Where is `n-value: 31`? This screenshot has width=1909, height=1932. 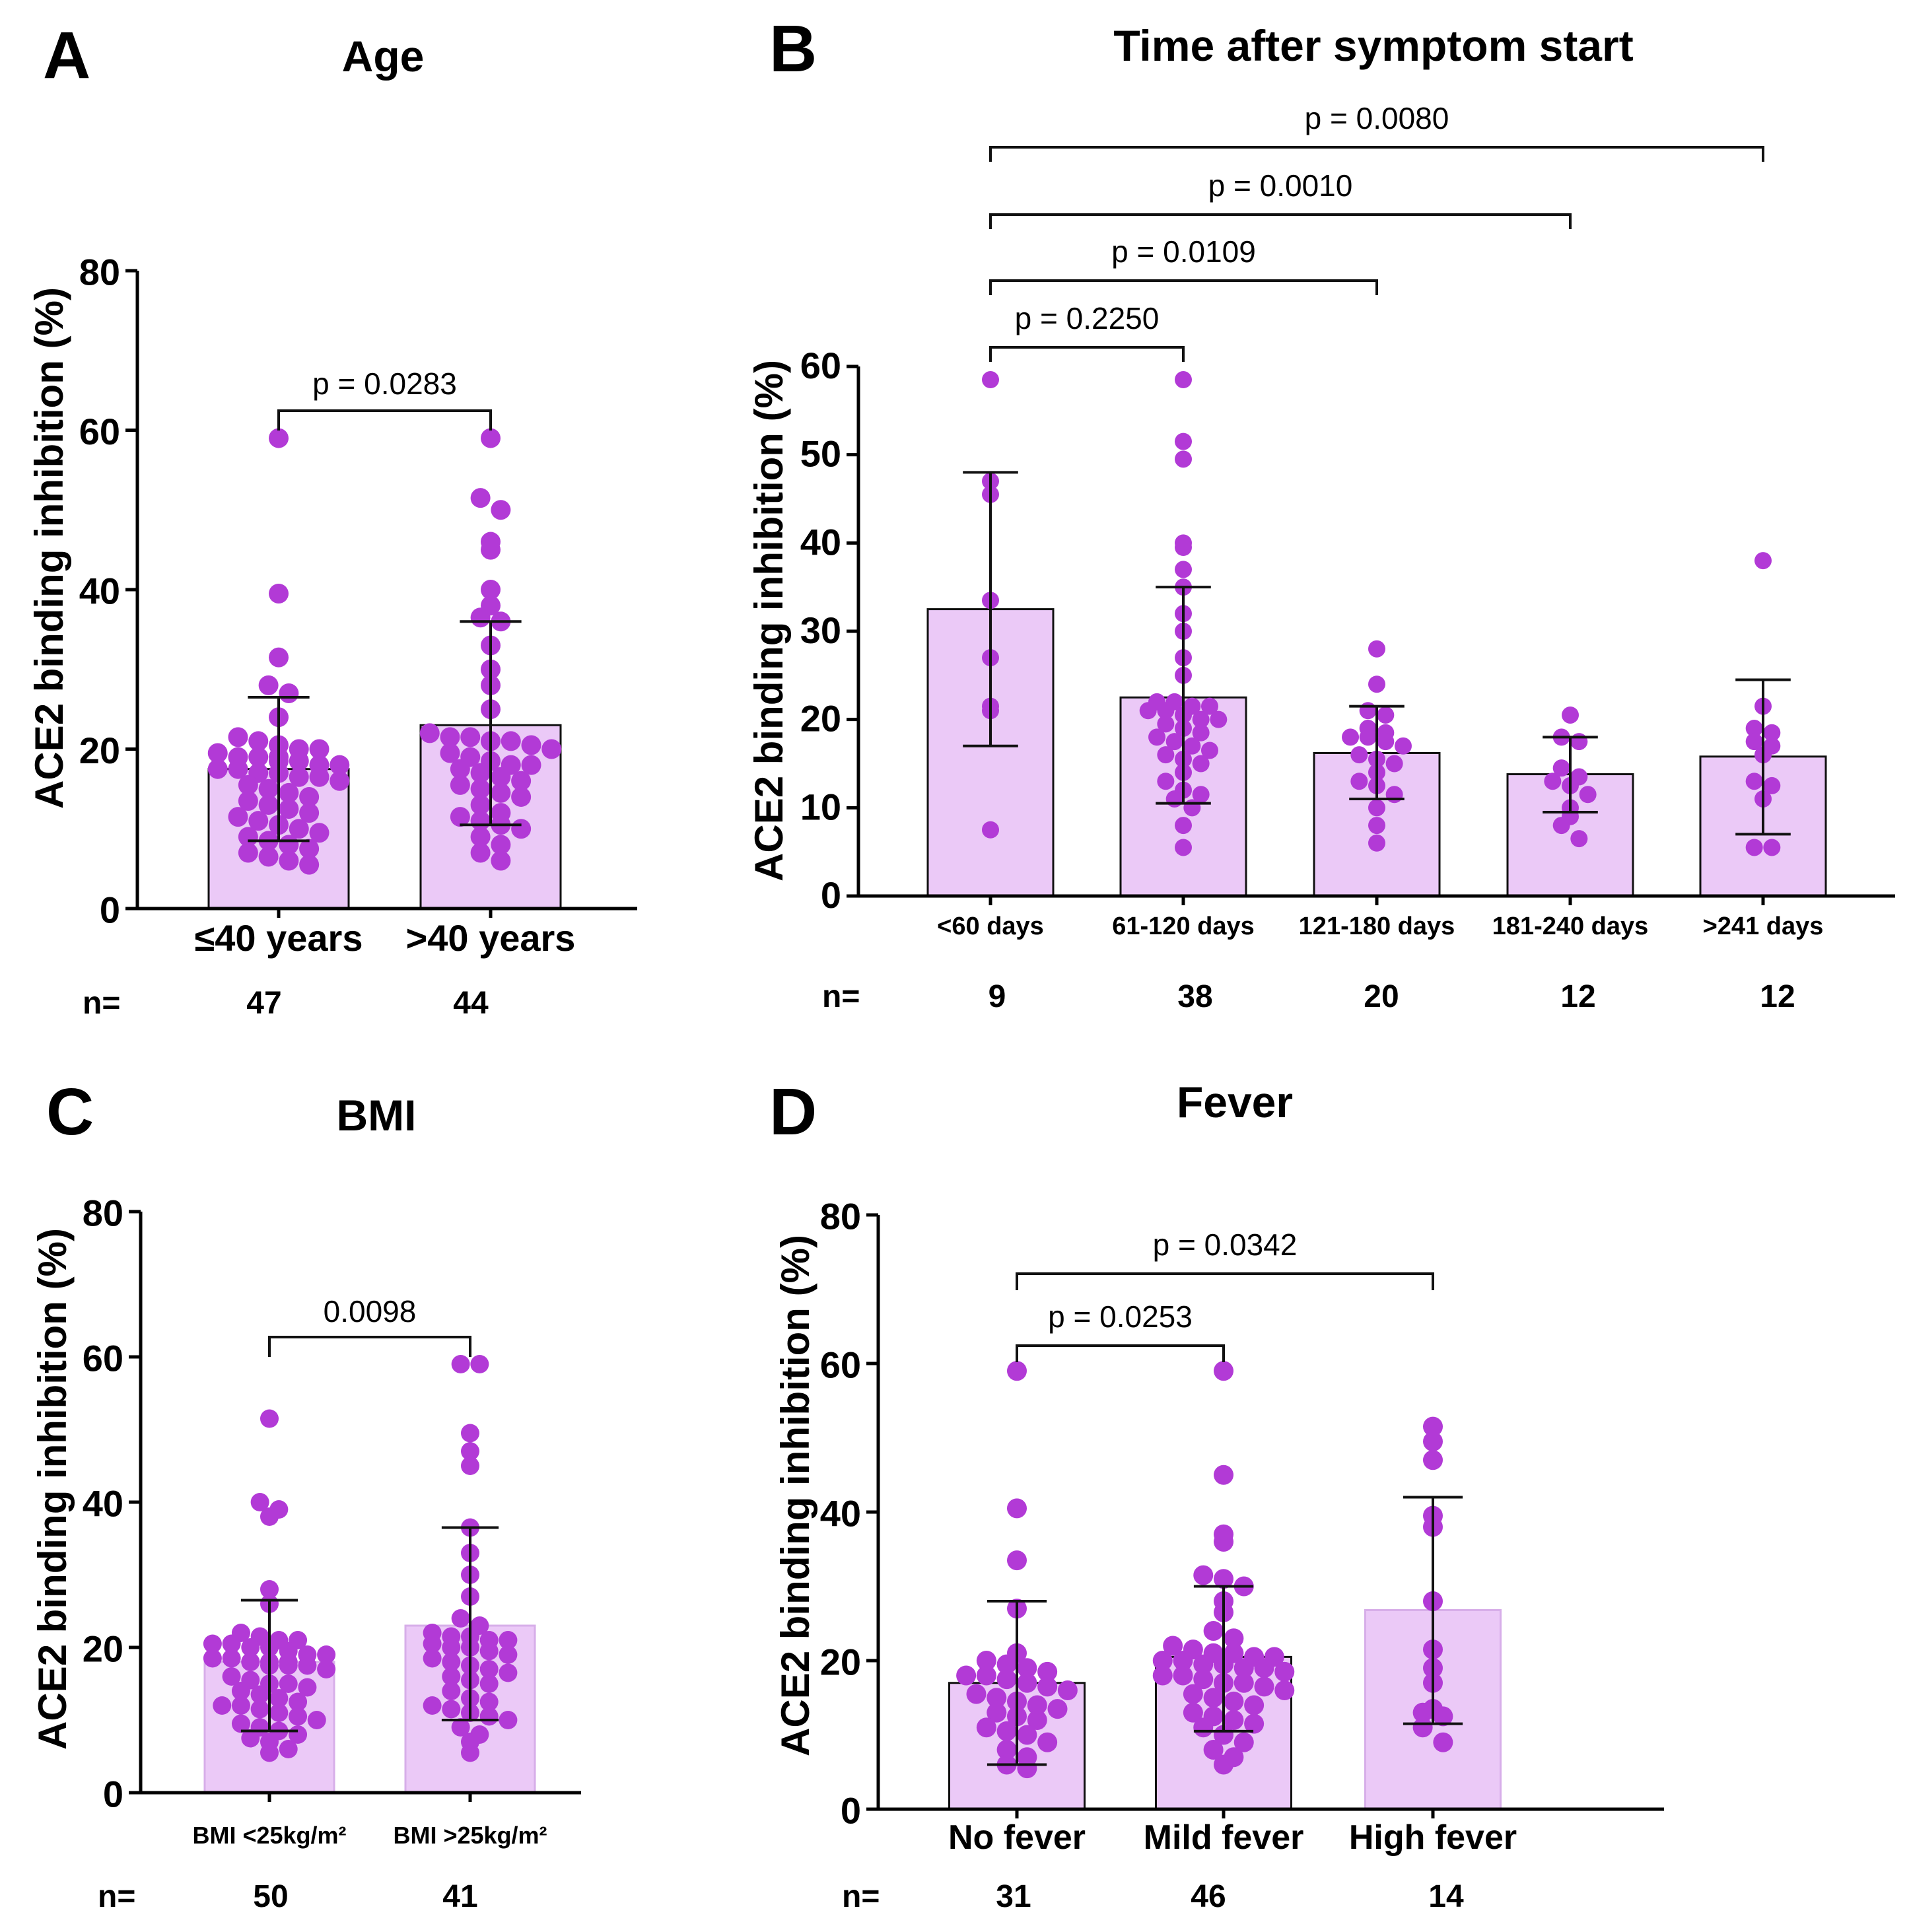 n-value: 31 is located at coordinates (1013, 1897).